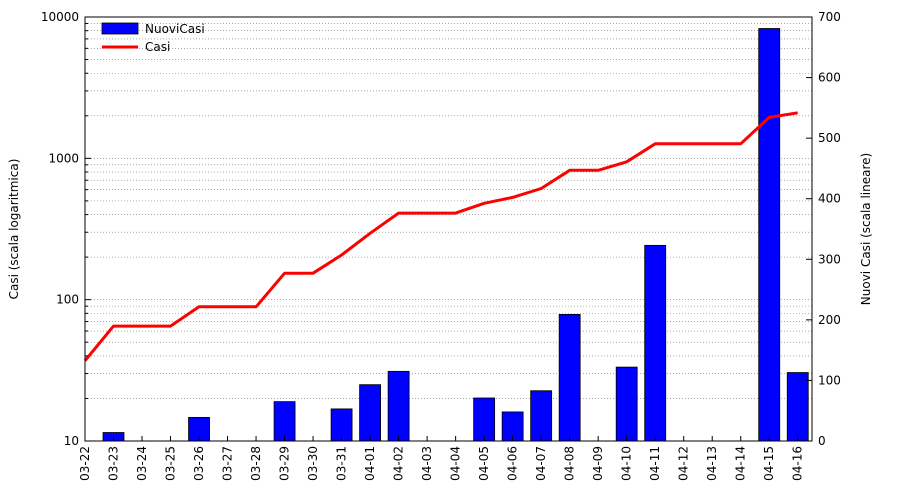 The image size is (900, 500). What do you see at coordinates (71, 441) in the screenshot?
I see `left-tick-label: 10` at bounding box center [71, 441].